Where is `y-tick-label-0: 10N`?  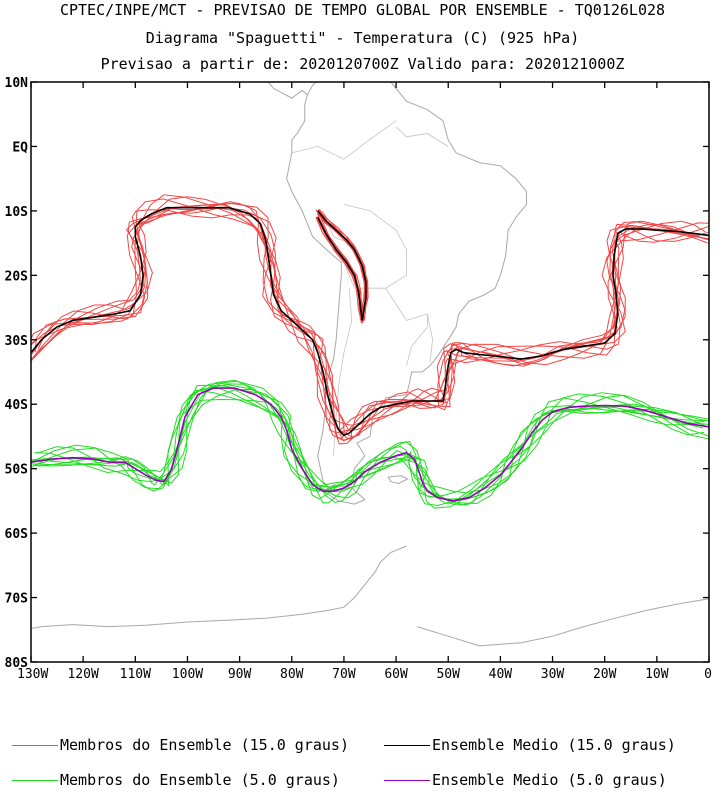 y-tick-label-0: 10N is located at coordinates (17, 83).